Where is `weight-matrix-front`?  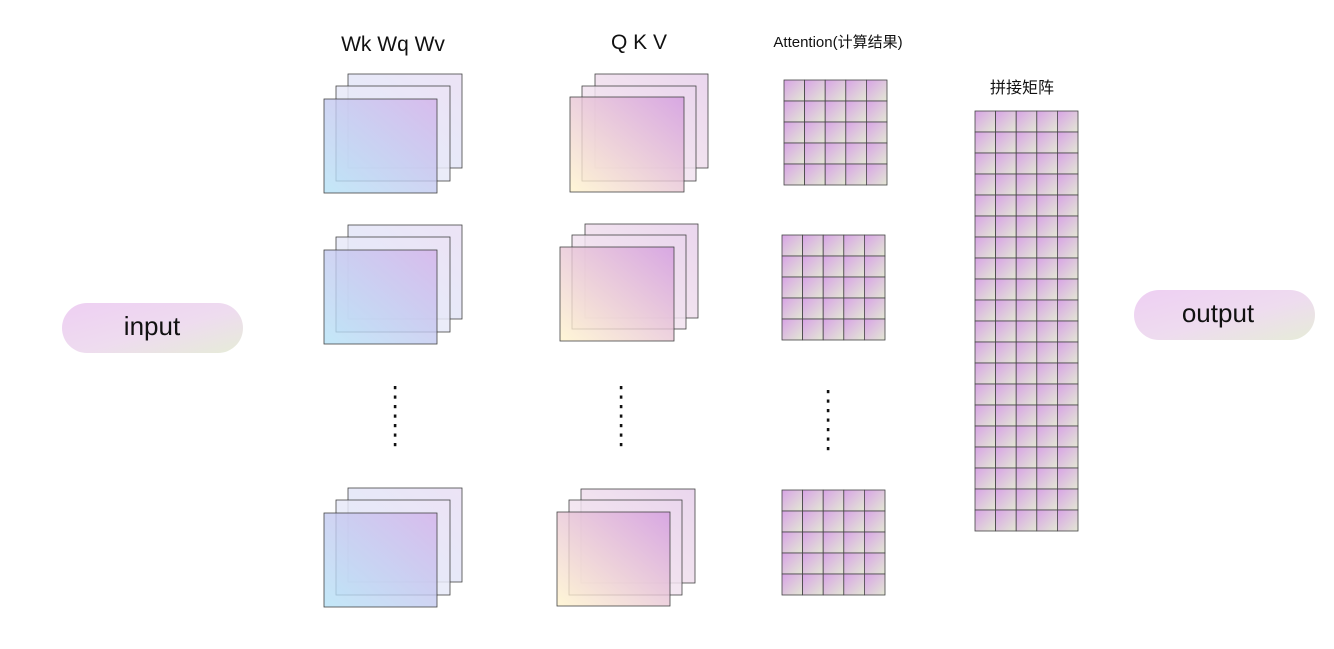
weight-matrix-front is located at coordinates (380, 297).